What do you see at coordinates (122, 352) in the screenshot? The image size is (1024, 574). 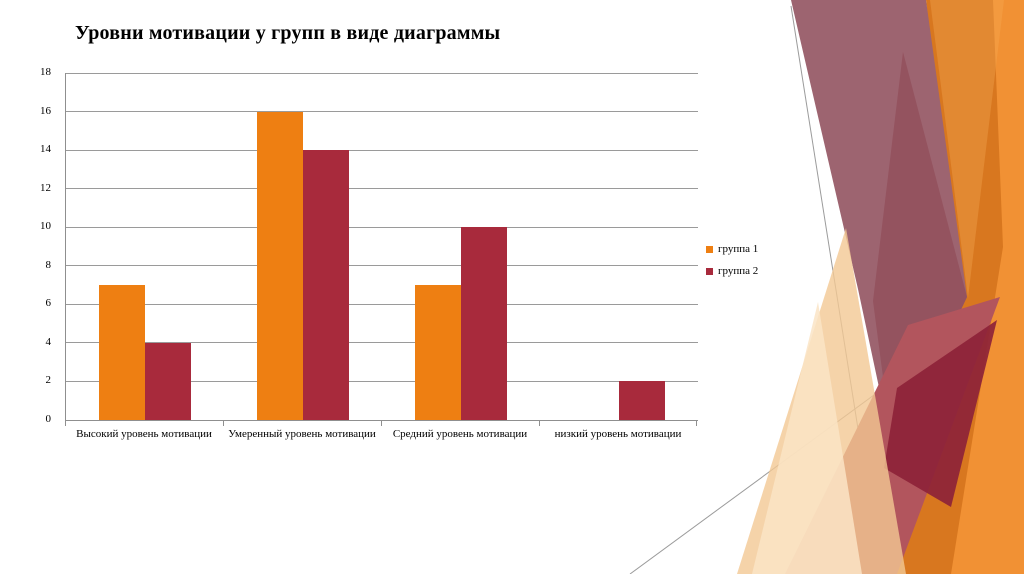 I see `bar-series1-cat1` at bounding box center [122, 352].